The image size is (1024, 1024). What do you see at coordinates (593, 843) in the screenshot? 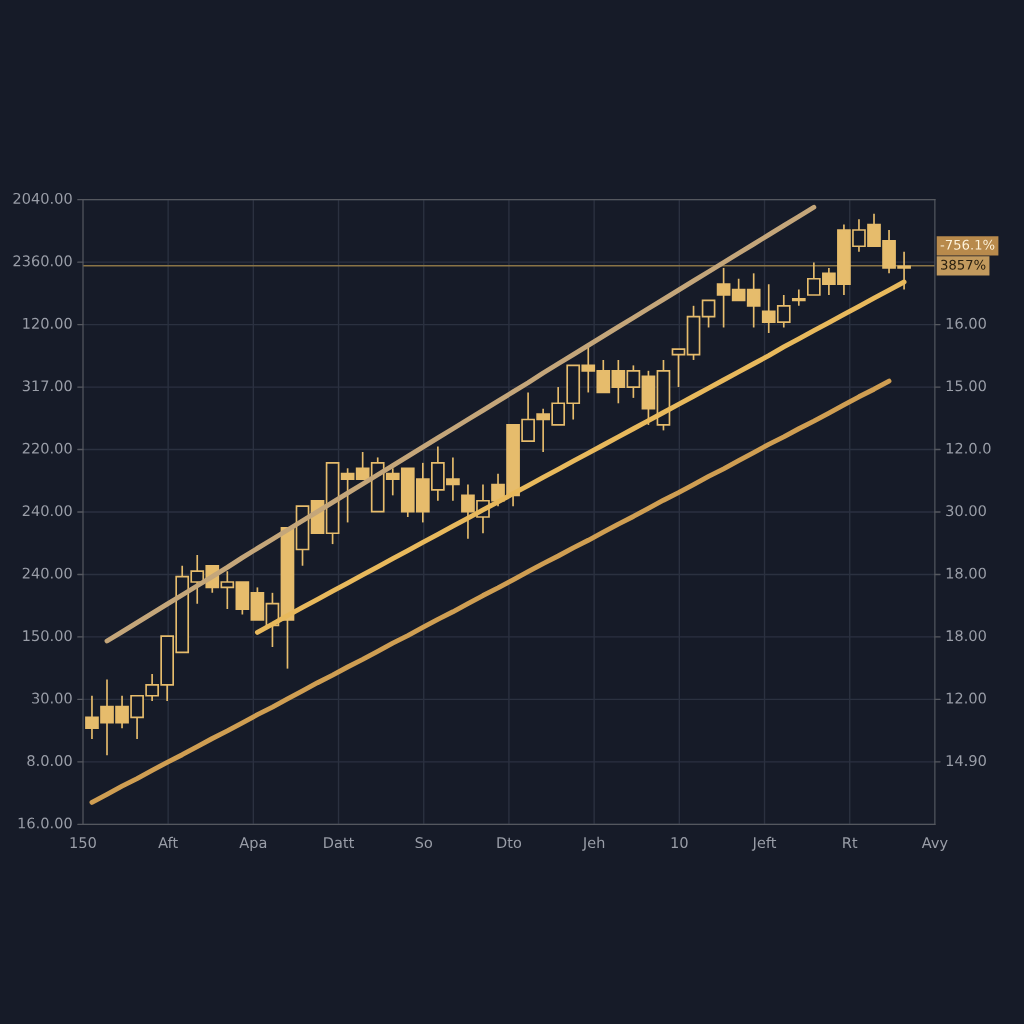
I see `text: Jeh` at bounding box center [593, 843].